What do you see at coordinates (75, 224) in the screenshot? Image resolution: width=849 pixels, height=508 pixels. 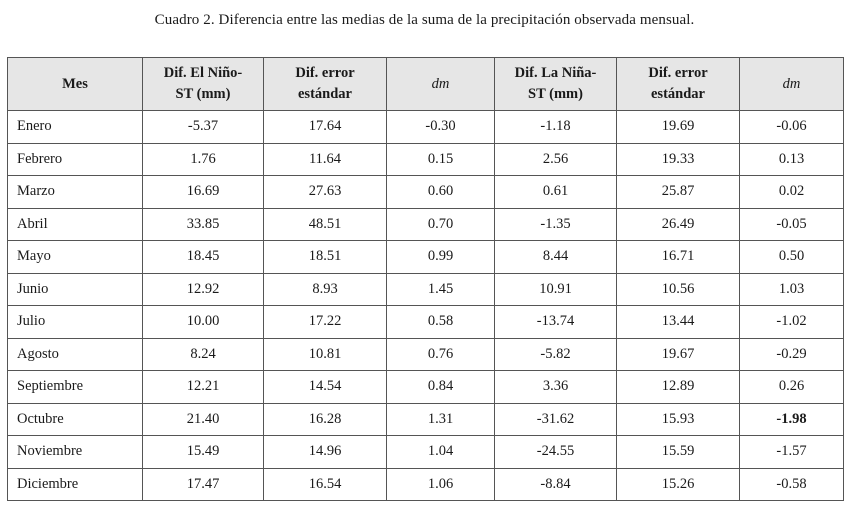 I see `month-cell: Abril` at bounding box center [75, 224].